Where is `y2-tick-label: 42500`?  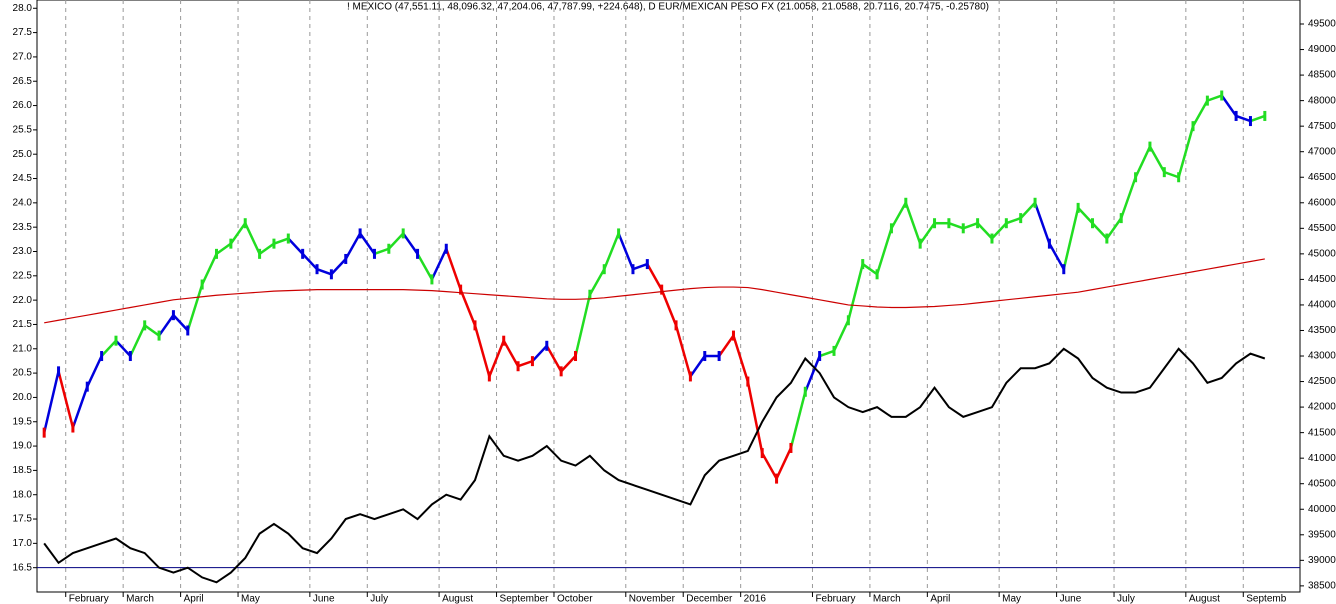
y2-tick-label: 42500 is located at coordinates (1322, 381).